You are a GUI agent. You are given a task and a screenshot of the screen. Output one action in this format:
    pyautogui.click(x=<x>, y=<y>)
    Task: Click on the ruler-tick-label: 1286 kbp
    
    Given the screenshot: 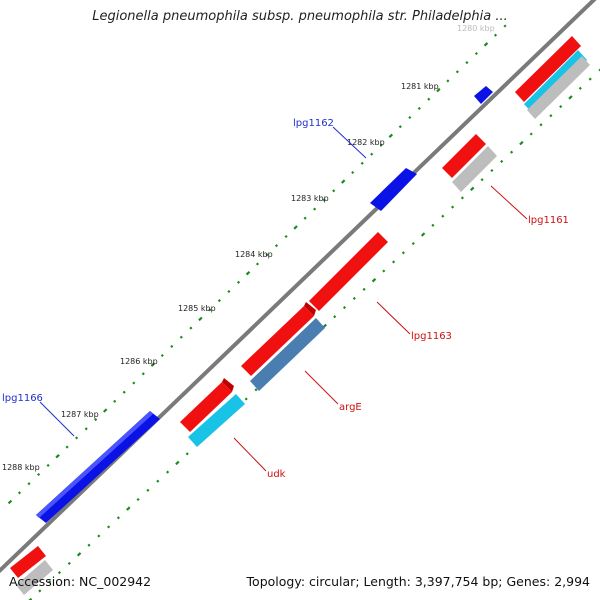 What is the action you would take?
    pyautogui.click(x=139, y=361)
    